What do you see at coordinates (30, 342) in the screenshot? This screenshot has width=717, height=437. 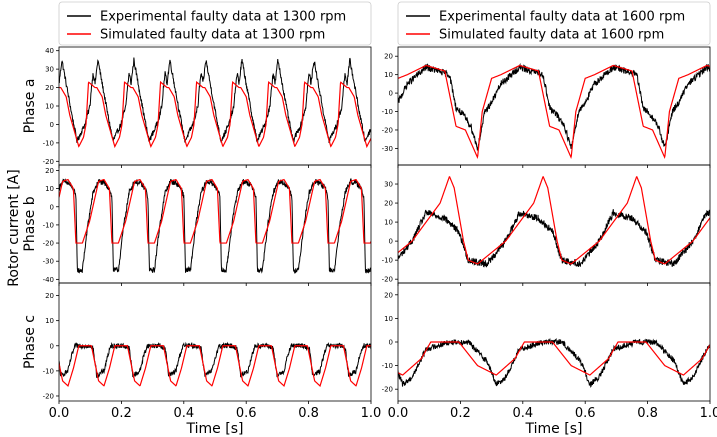 I see `panel-left-c-panel-label: Phase c` at bounding box center [30, 342].